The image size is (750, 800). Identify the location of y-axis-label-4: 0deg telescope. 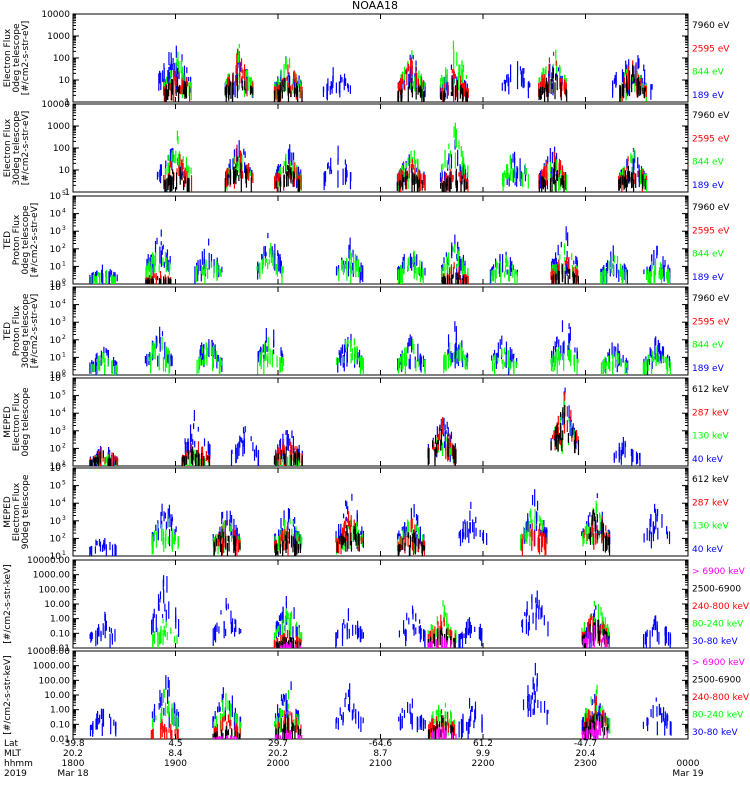
(26, 422).